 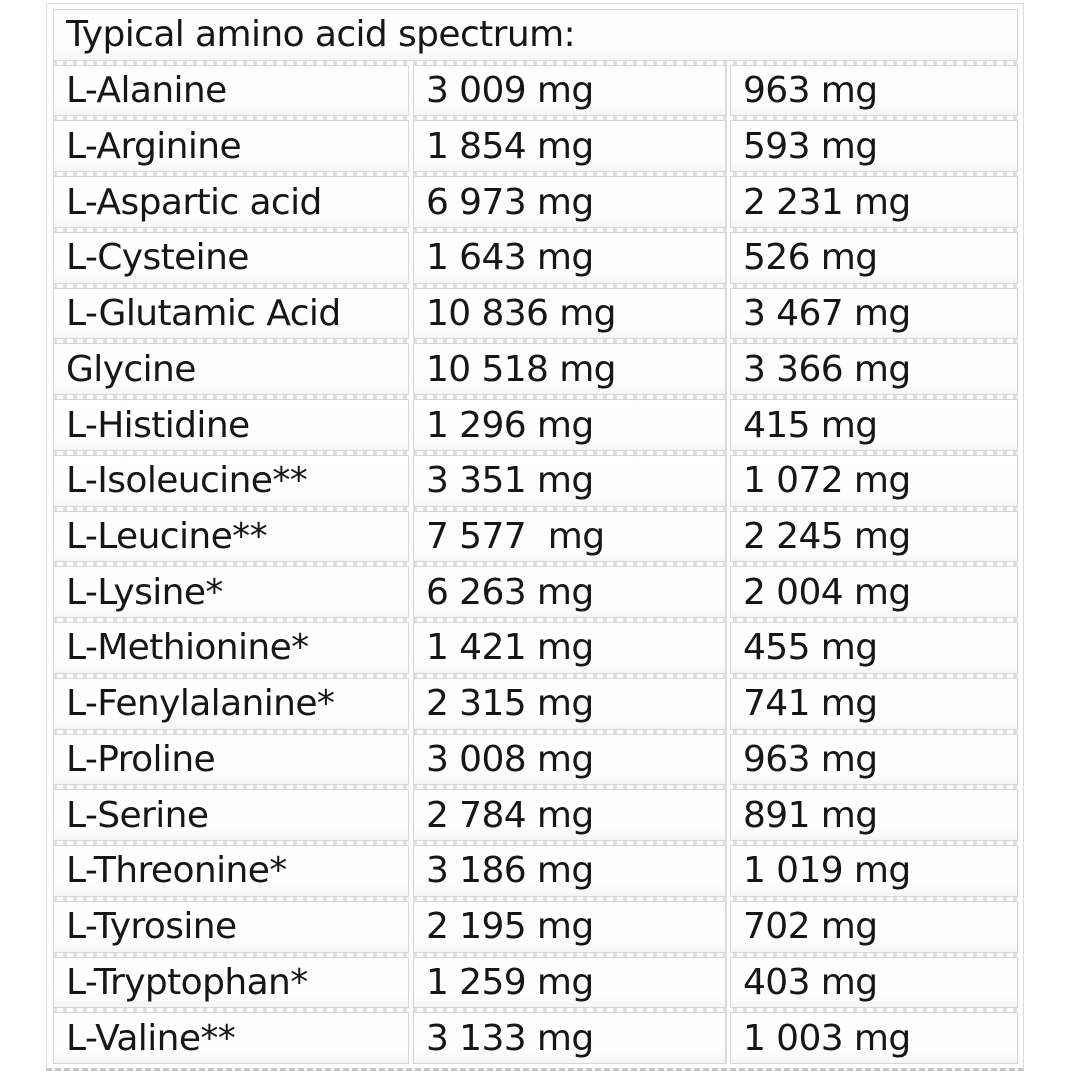 What do you see at coordinates (231, 146) in the screenshot?
I see `amino-acid-name: L-Arginine` at bounding box center [231, 146].